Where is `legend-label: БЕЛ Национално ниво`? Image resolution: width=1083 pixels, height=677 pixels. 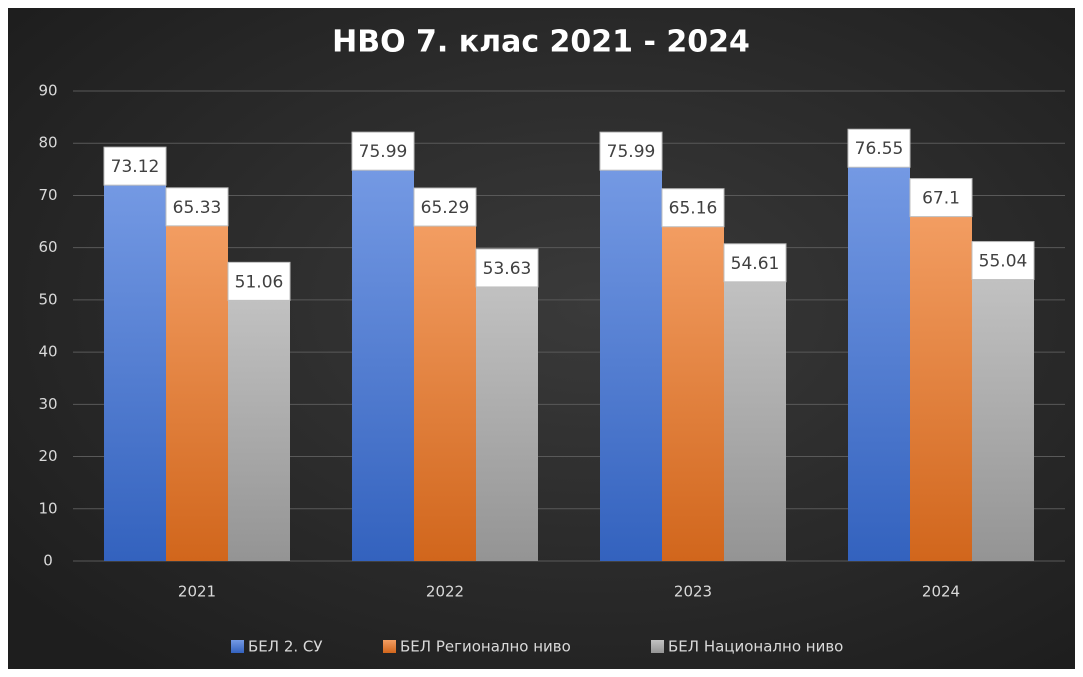 legend-label: БЕЛ Национално ниво is located at coordinates (755, 647).